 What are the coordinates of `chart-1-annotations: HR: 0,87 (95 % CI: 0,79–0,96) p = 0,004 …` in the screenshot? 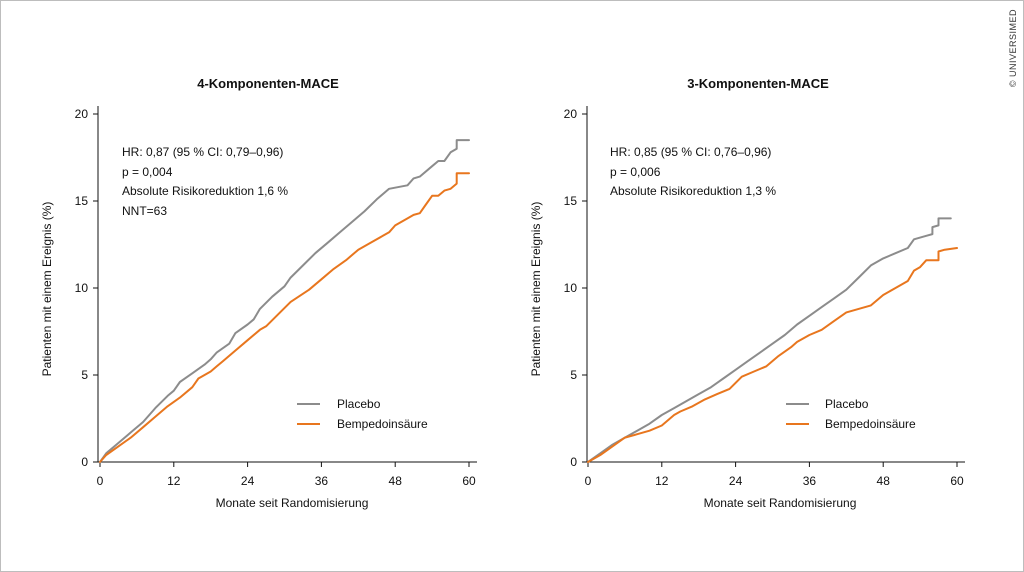 It's located at (205, 181).